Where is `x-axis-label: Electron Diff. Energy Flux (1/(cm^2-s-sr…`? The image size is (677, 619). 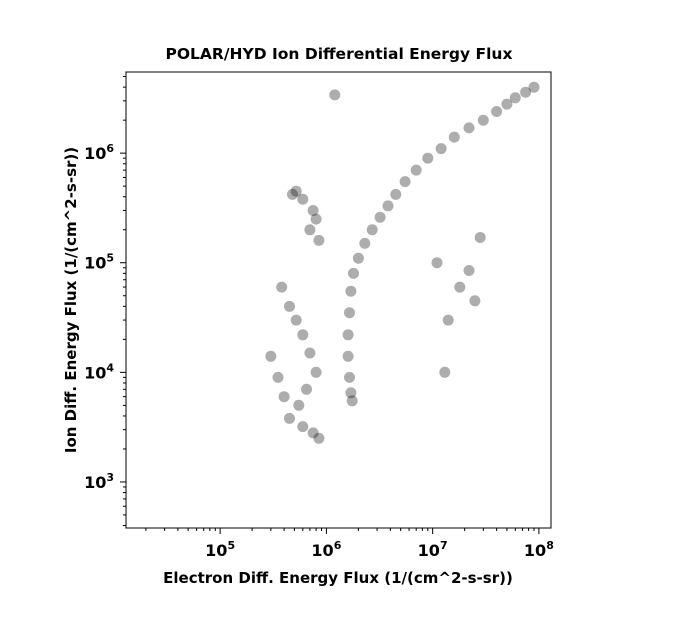 x-axis-label: Electron Diff. Energy Flux (1/(cm^2-s-sr… is located at coordinates (338, 578).